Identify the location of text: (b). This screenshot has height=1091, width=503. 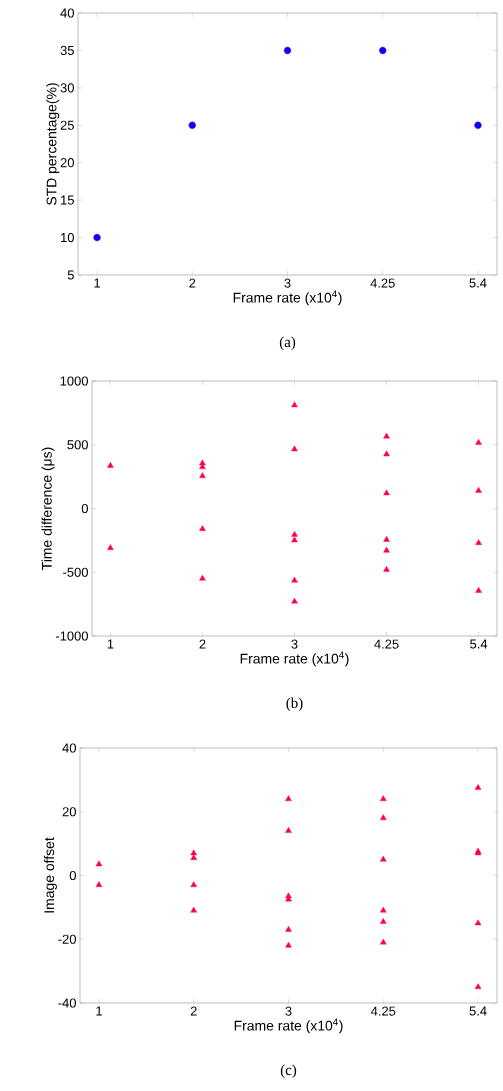
(294, 704).